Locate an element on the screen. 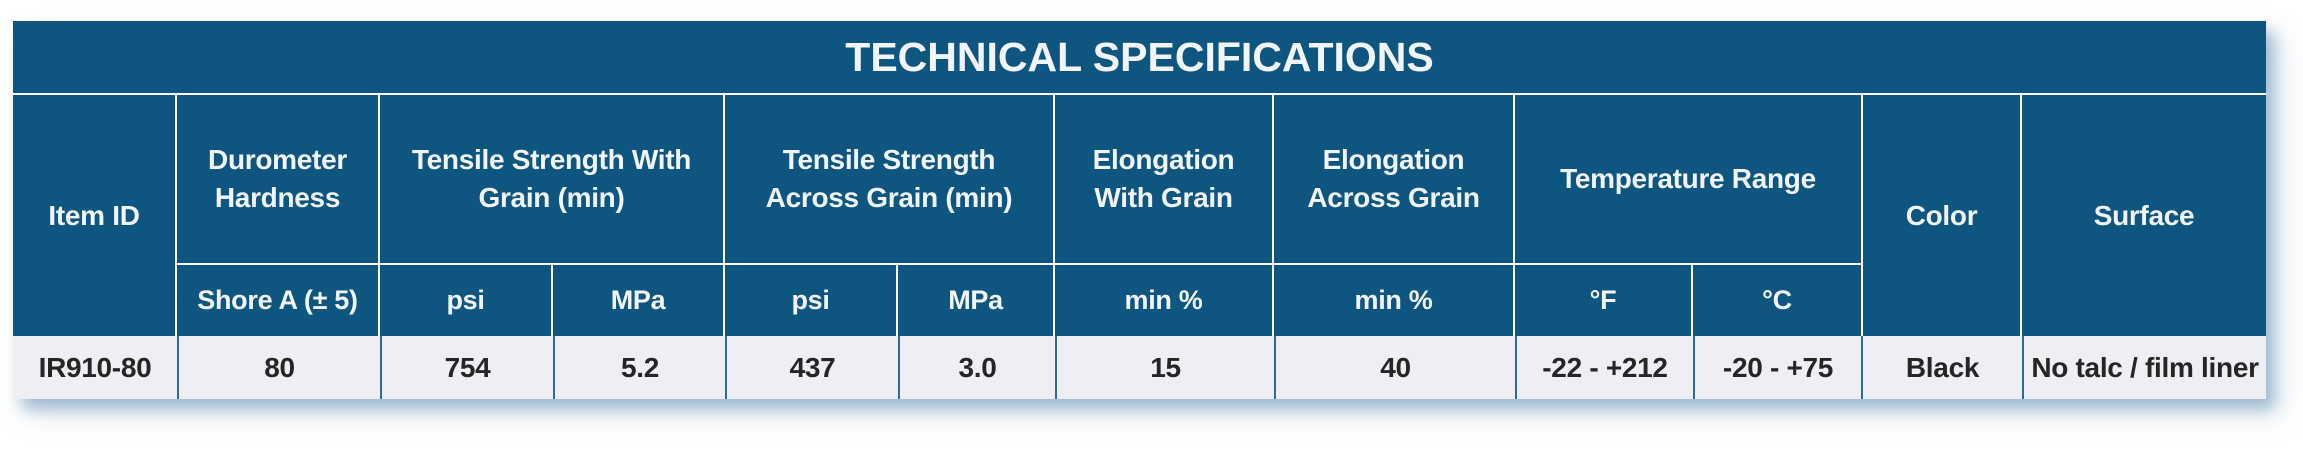  sub-header-tensile-with-mpa: MPa is located at coordinates (639, 300).